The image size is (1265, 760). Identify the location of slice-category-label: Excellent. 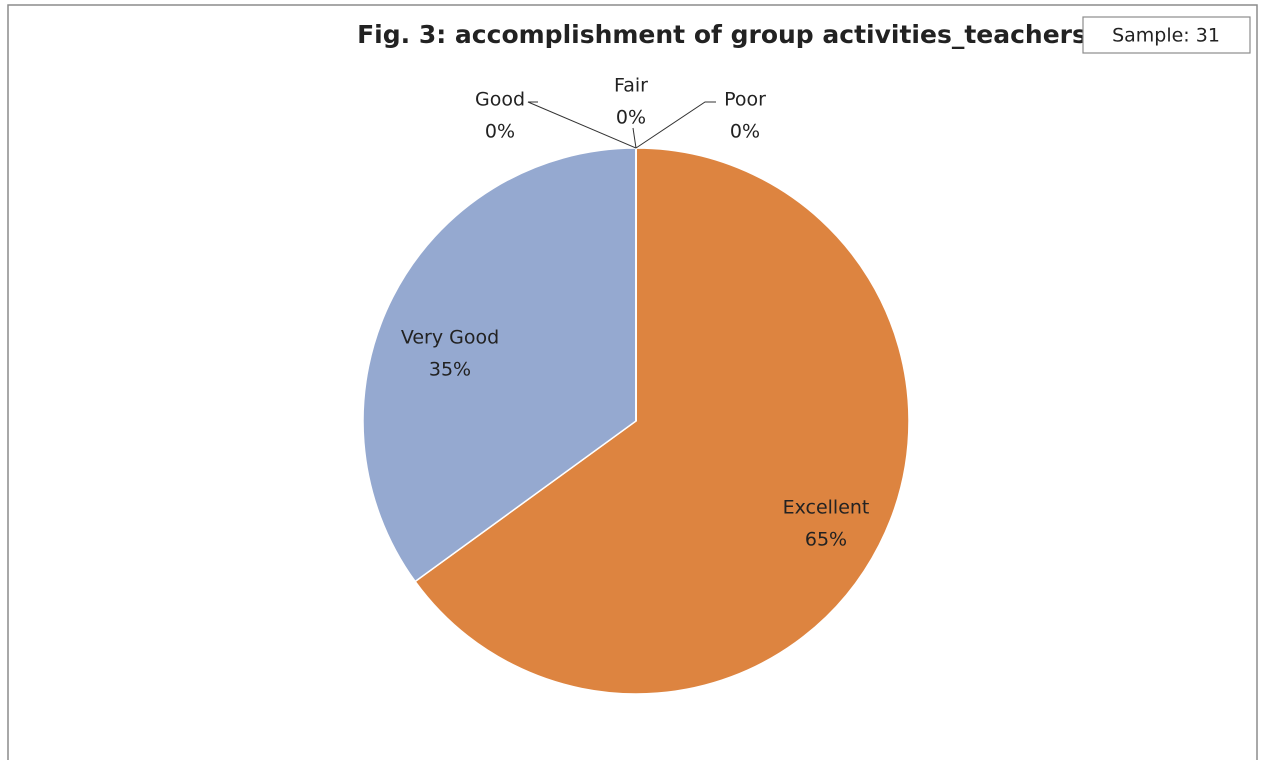
(826, 508).